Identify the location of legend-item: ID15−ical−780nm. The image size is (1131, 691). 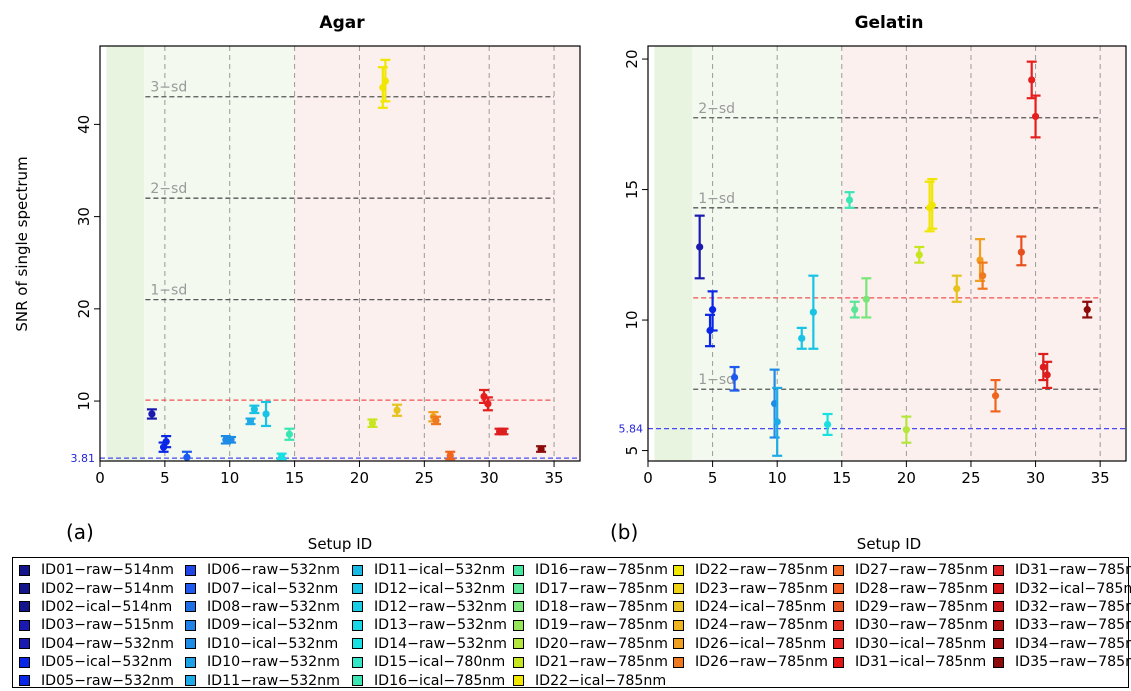
(429, 662).